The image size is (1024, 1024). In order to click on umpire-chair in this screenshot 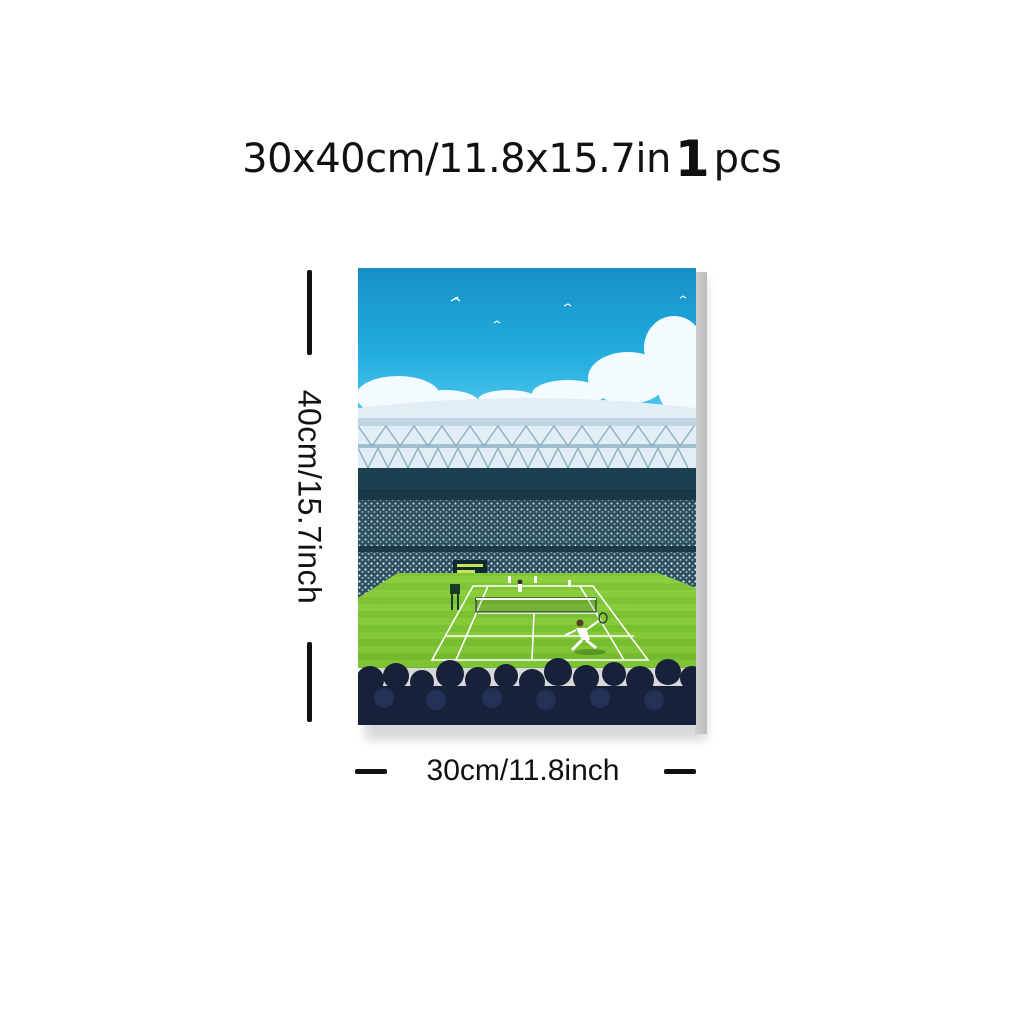, I will do `click(455, 597)`.